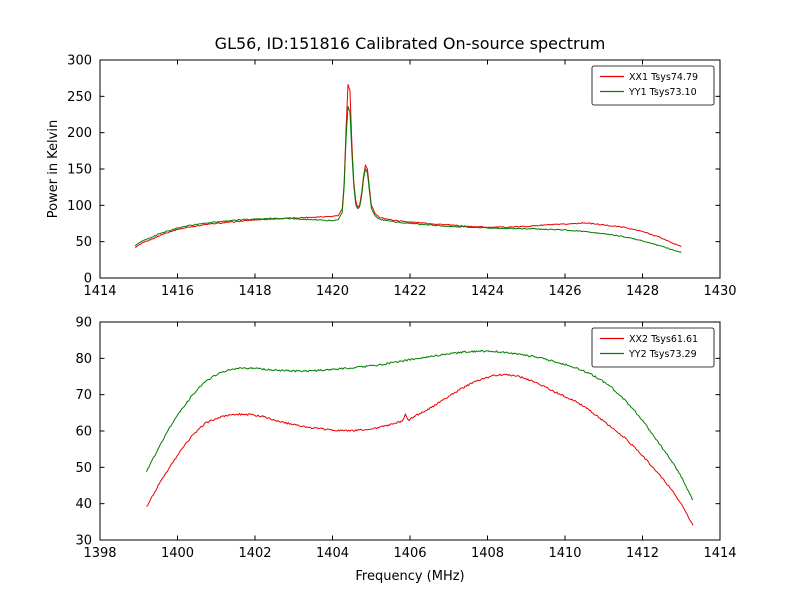 The height and width of the screenshot is (600, 800). What do you see at coordinates (663, 77) in the screenshot?
I see `legend-label: XX1 Tsys74.79` at bounding box center [663, 77].